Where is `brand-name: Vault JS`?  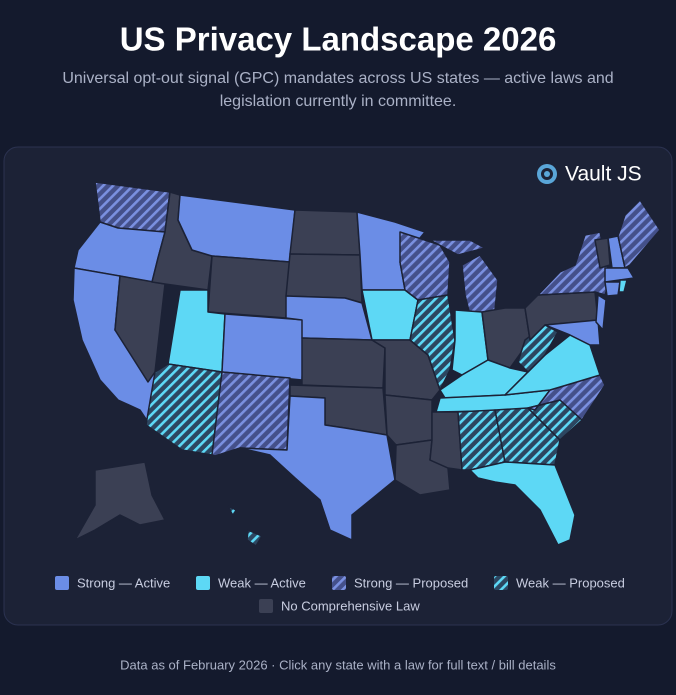
brand-name: Vault JS is located at coordinates (603, 174).